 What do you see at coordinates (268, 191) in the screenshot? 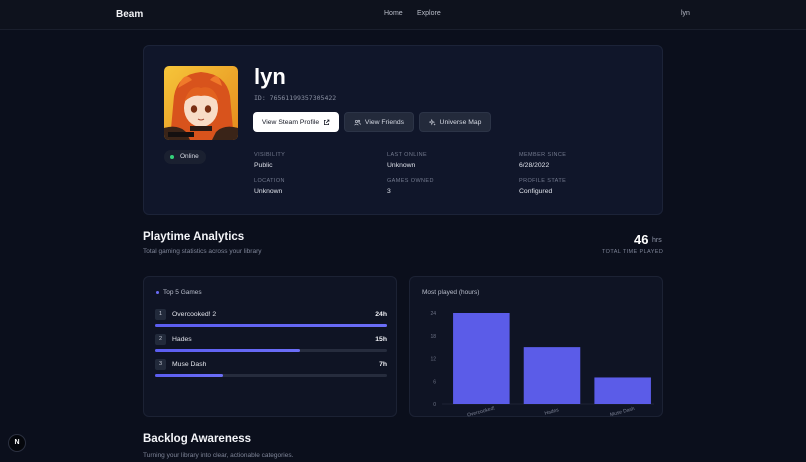
I see `meta-location-value: Unknown` at bounding box center [268, 191].